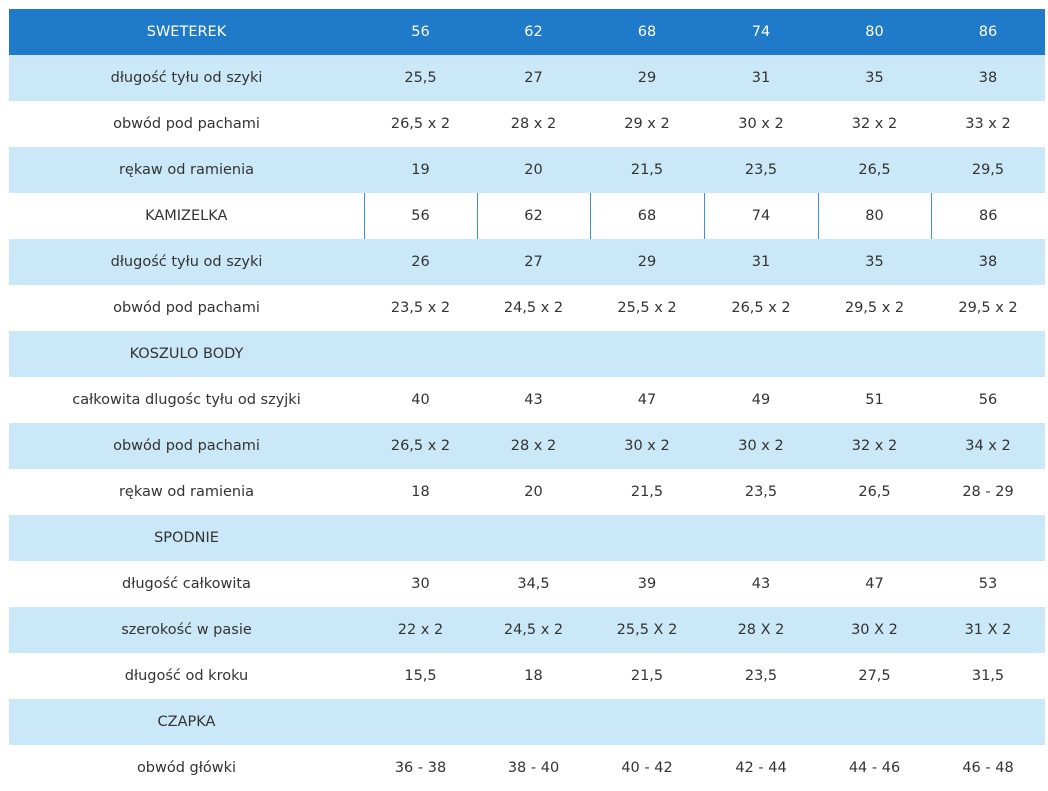 The height and width of the screenshot is (791, 1048). Describe the element at coordinates (533, 676) in the screenshot. I see `size-value-cell: 18` at that location.